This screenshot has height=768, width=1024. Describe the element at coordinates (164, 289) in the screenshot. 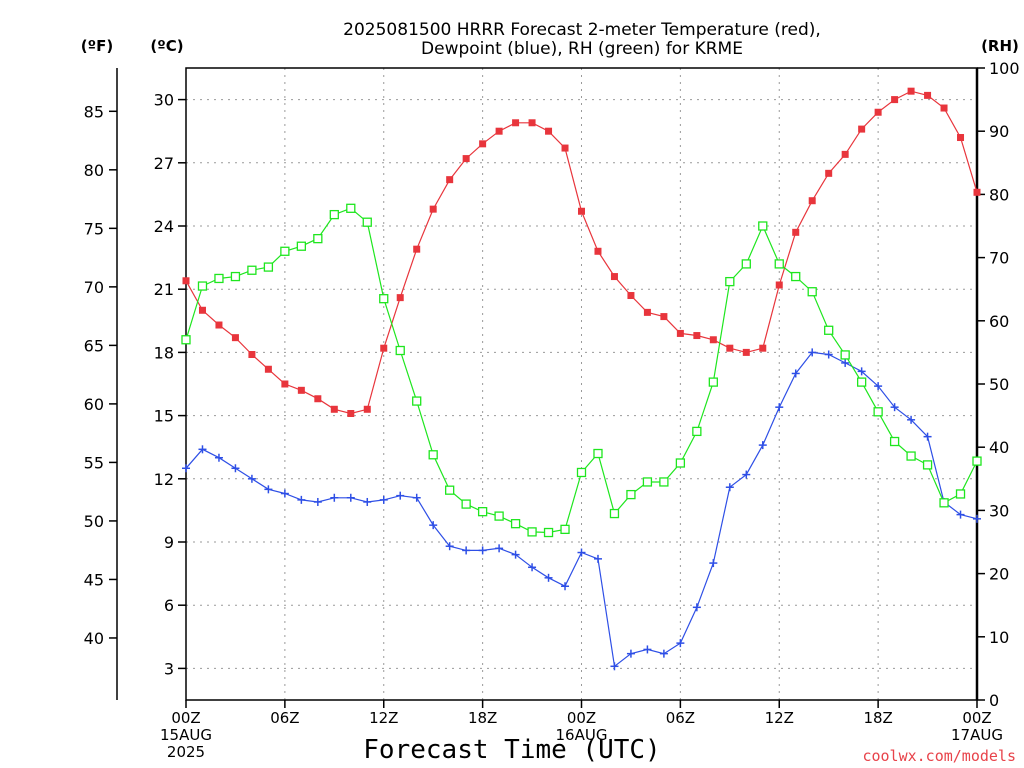

I see `celsius-tick-label: 21` at that location.